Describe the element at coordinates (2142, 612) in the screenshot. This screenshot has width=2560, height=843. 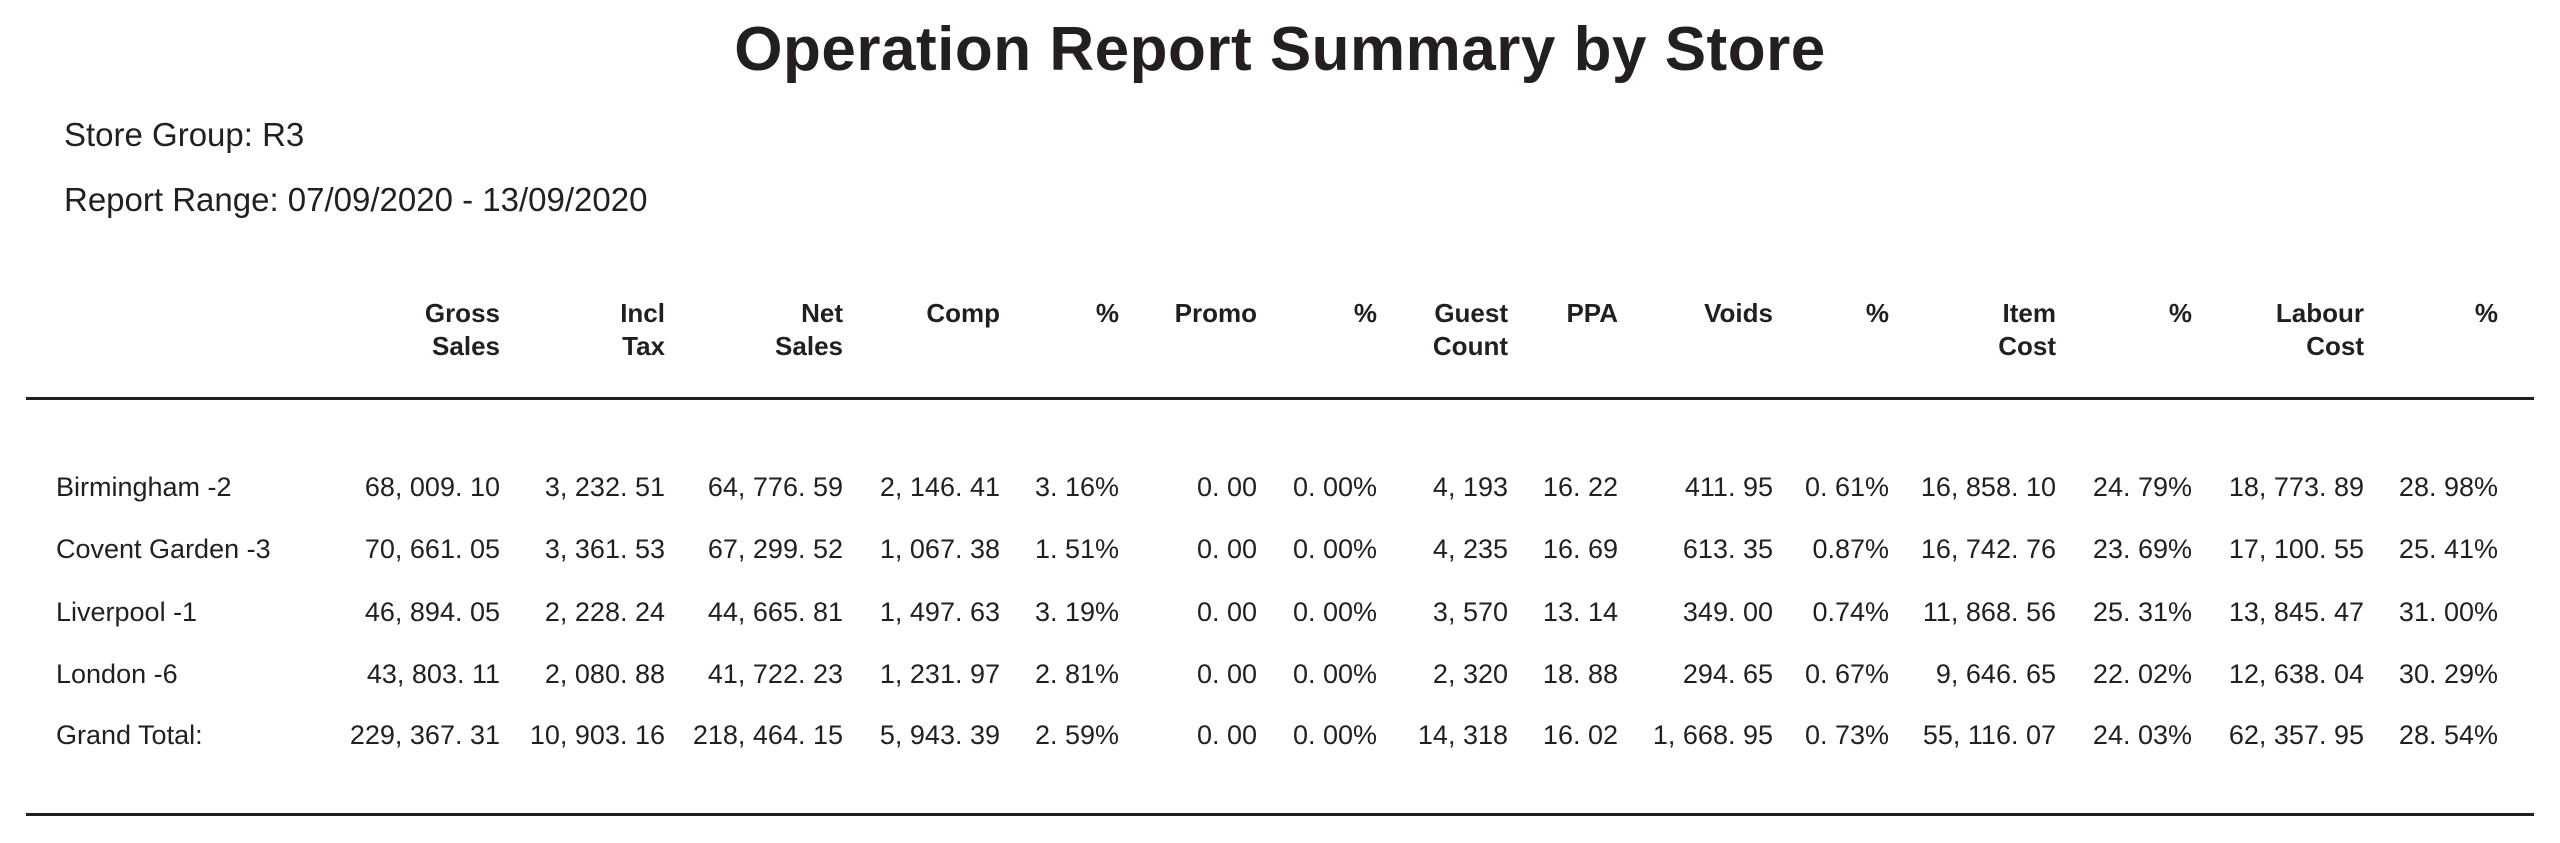
I see `table-cell: 25. 31%` at that location.